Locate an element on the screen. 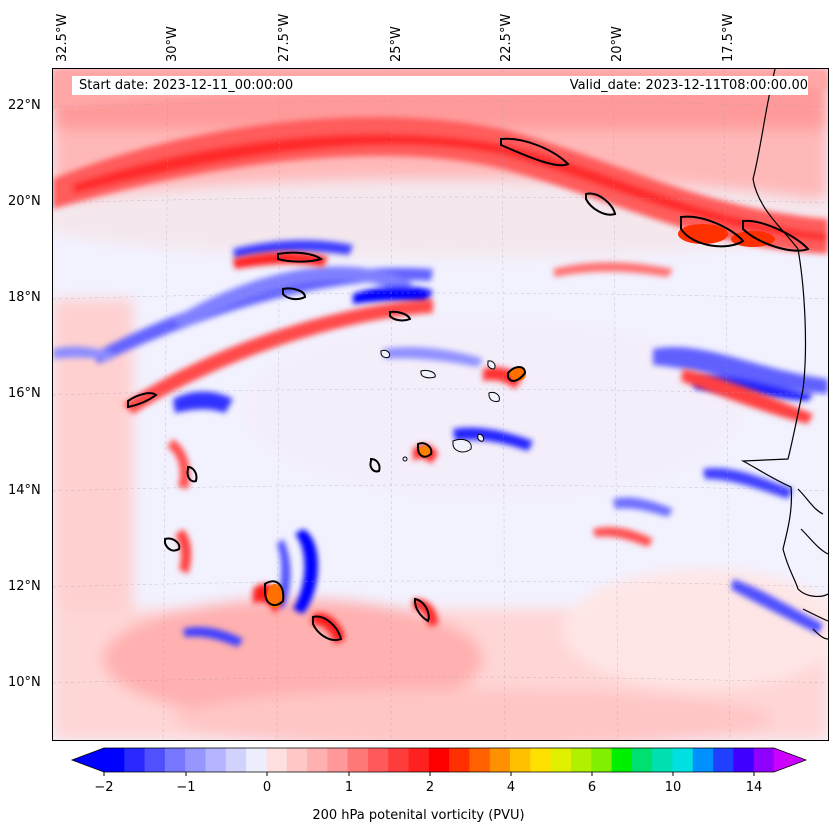  colorbar-tick-neg2: −2 is located at coordinates (104, 787).